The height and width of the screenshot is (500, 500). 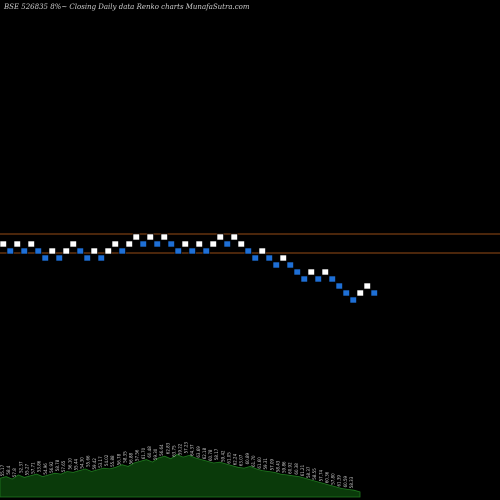 I want to click on volume-label: 62.18, so click(x=204, y=453).